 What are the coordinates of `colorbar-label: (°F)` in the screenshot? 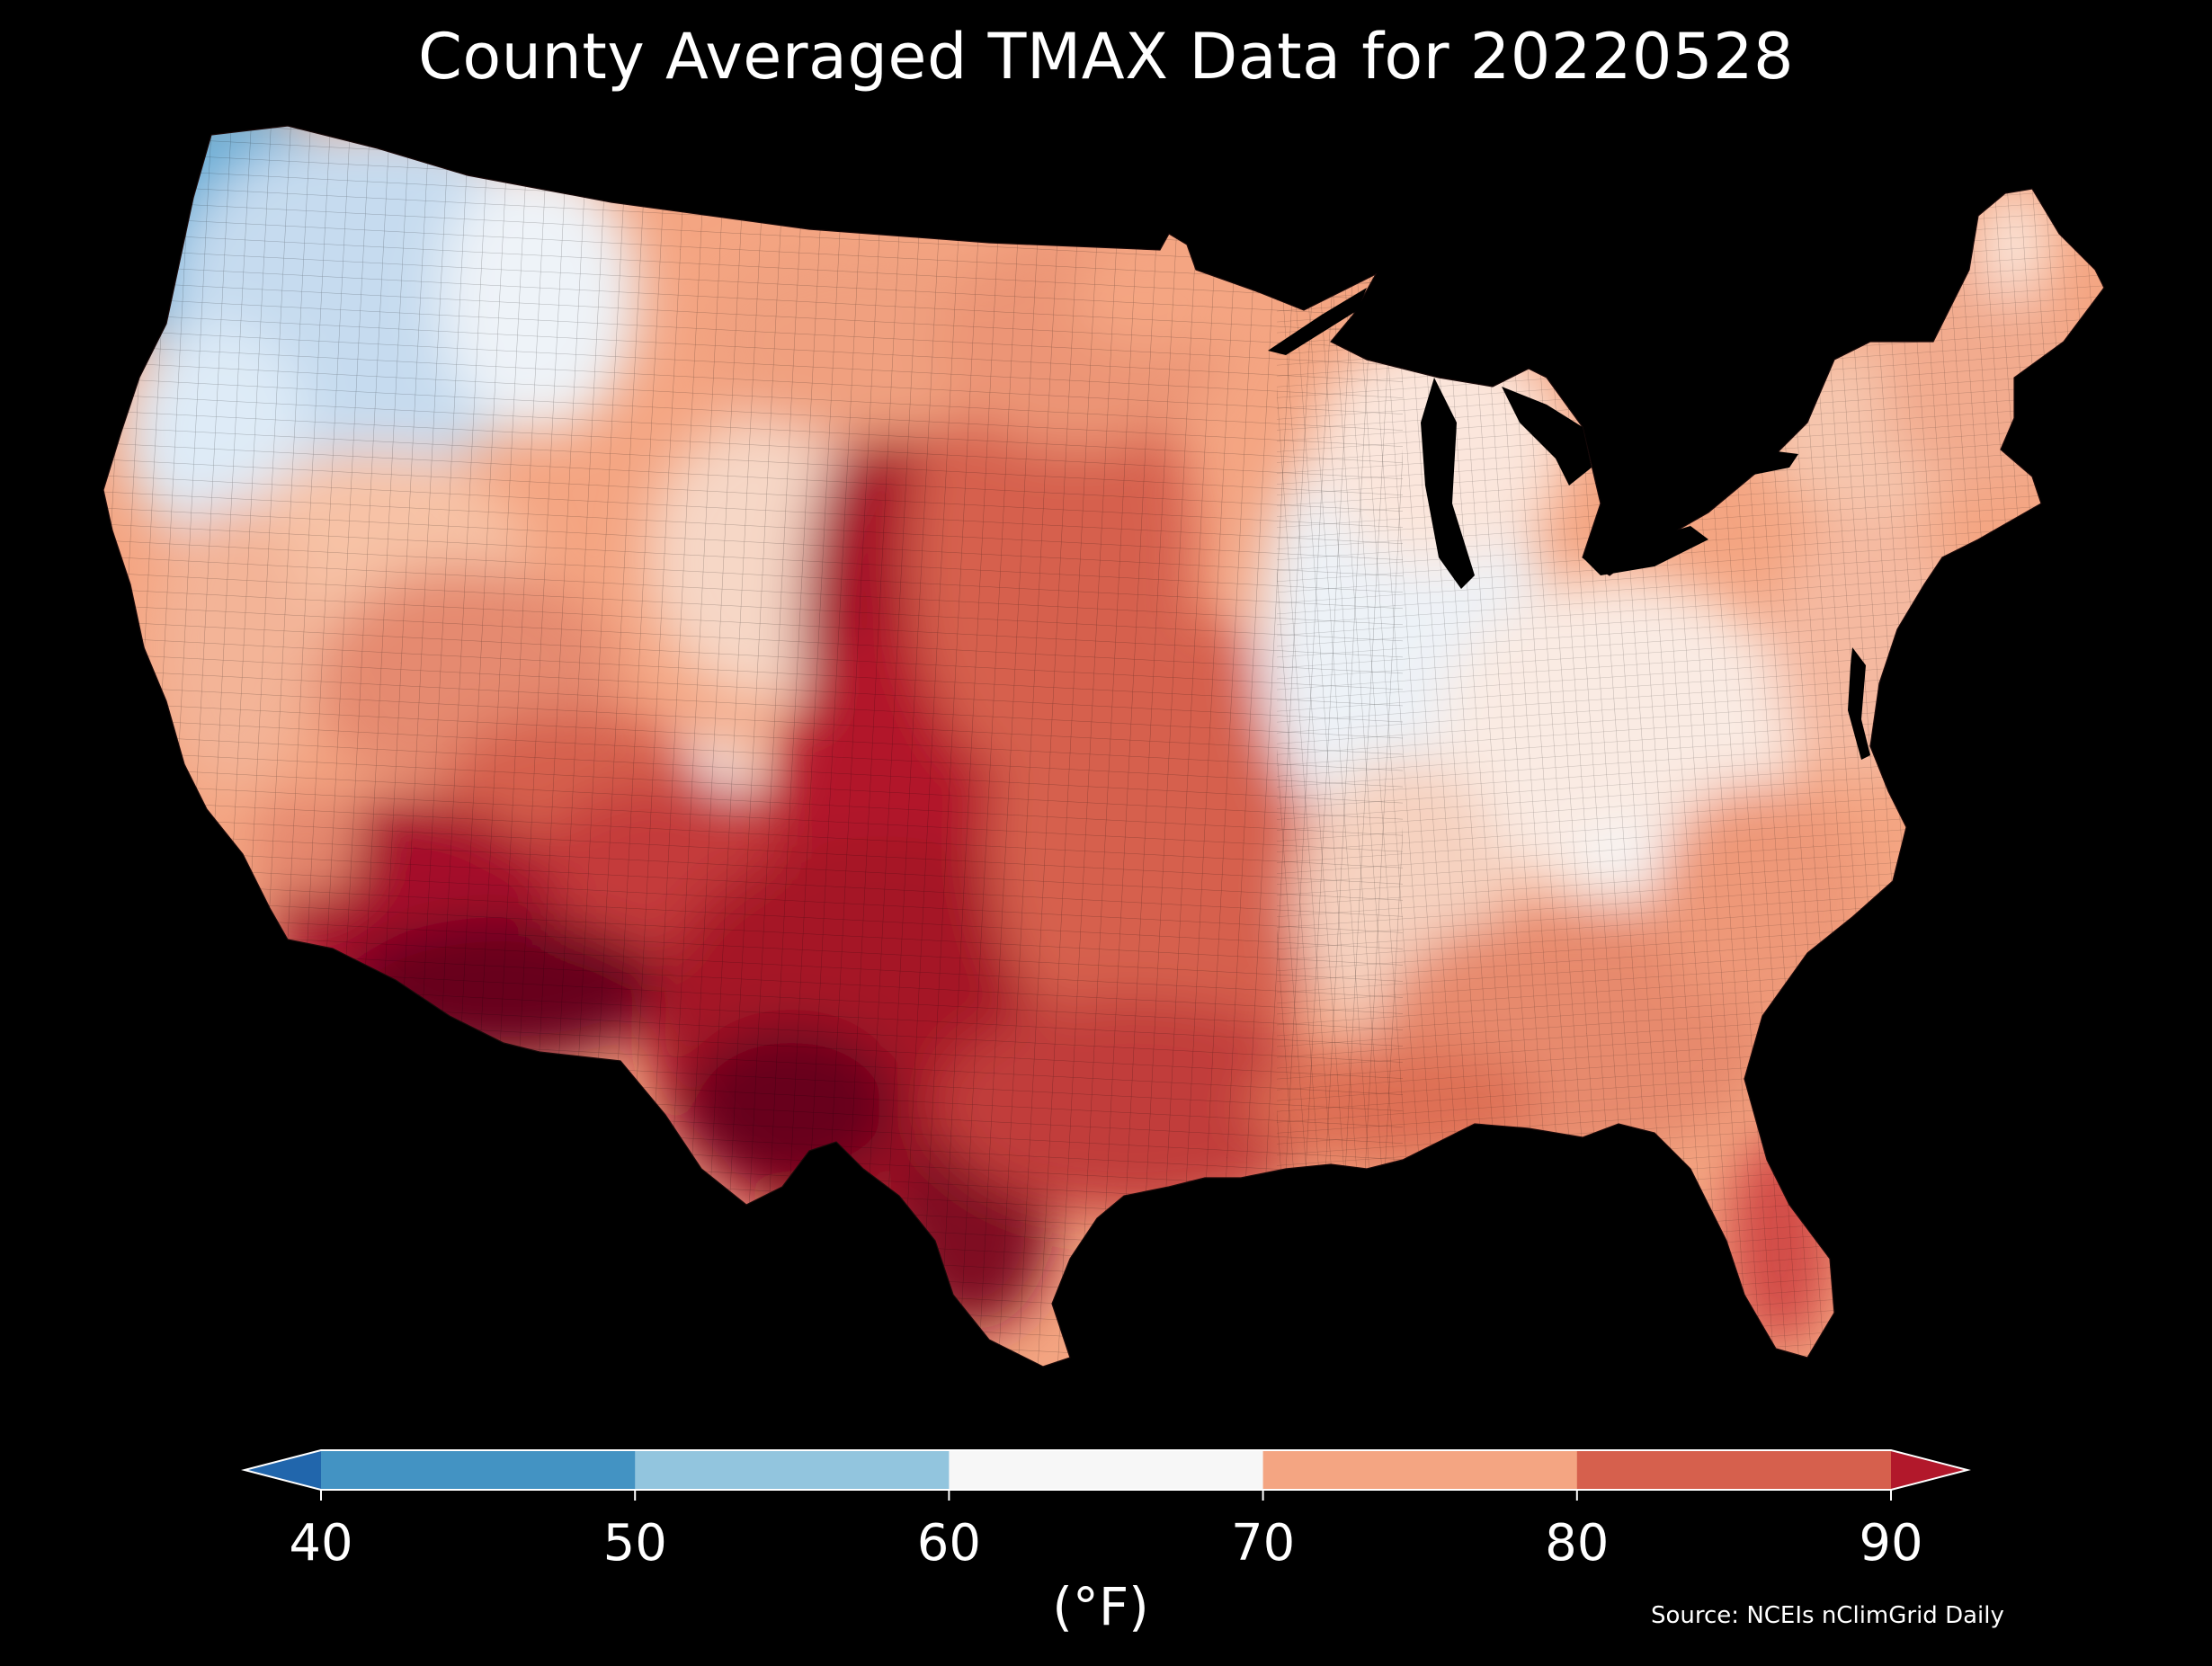 It's located at (1100, 1607).